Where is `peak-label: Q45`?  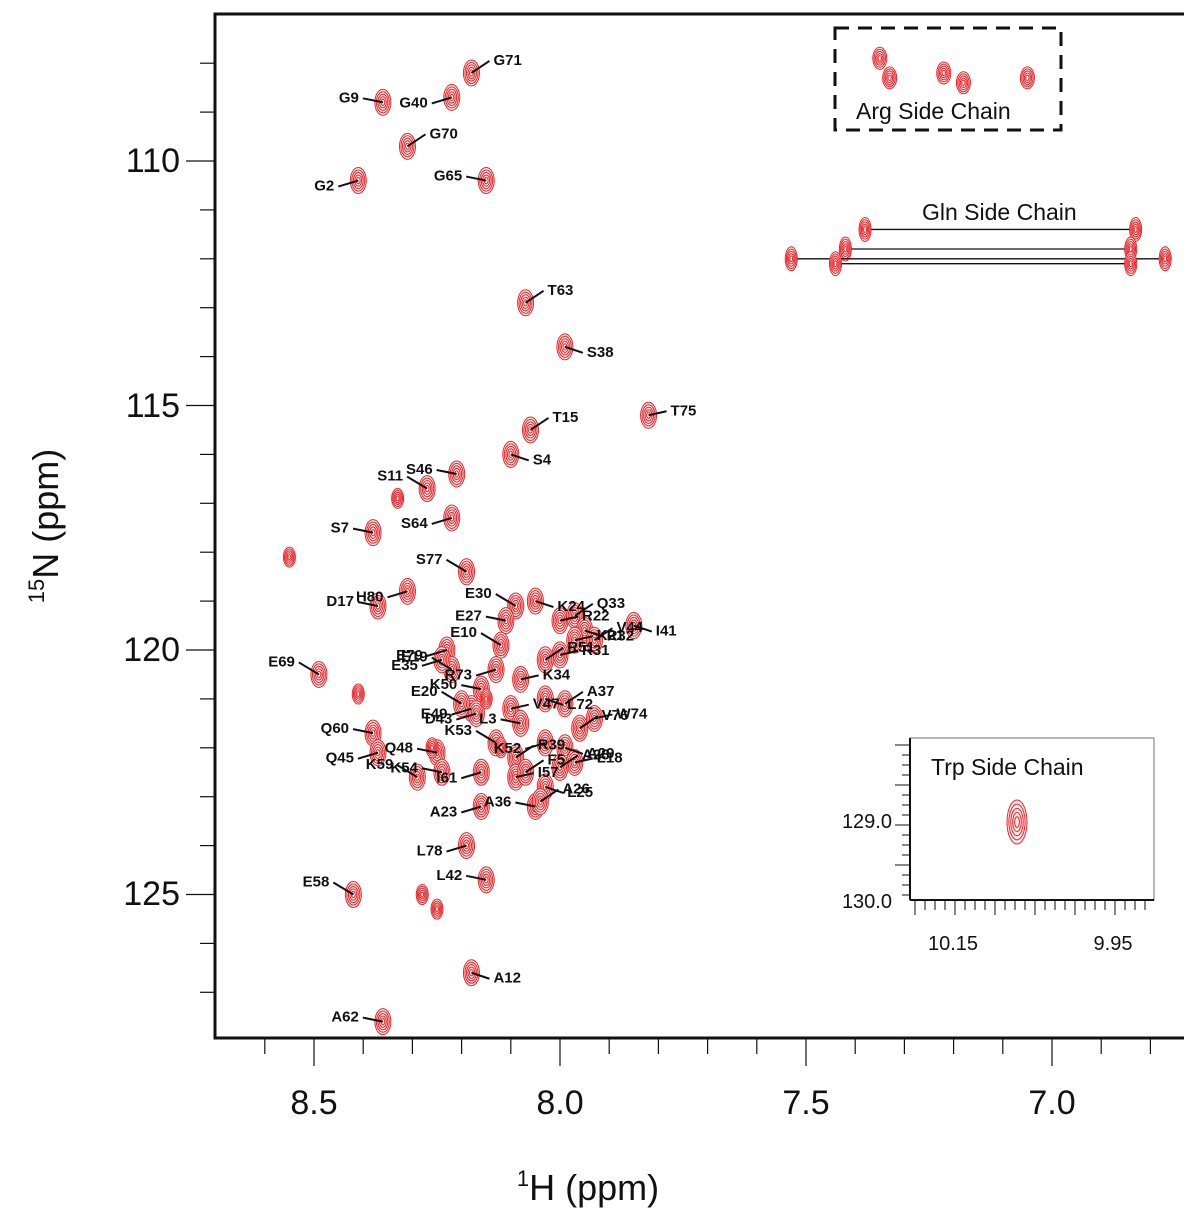 peak-label: Q45 is located at coordinates (340, 758).